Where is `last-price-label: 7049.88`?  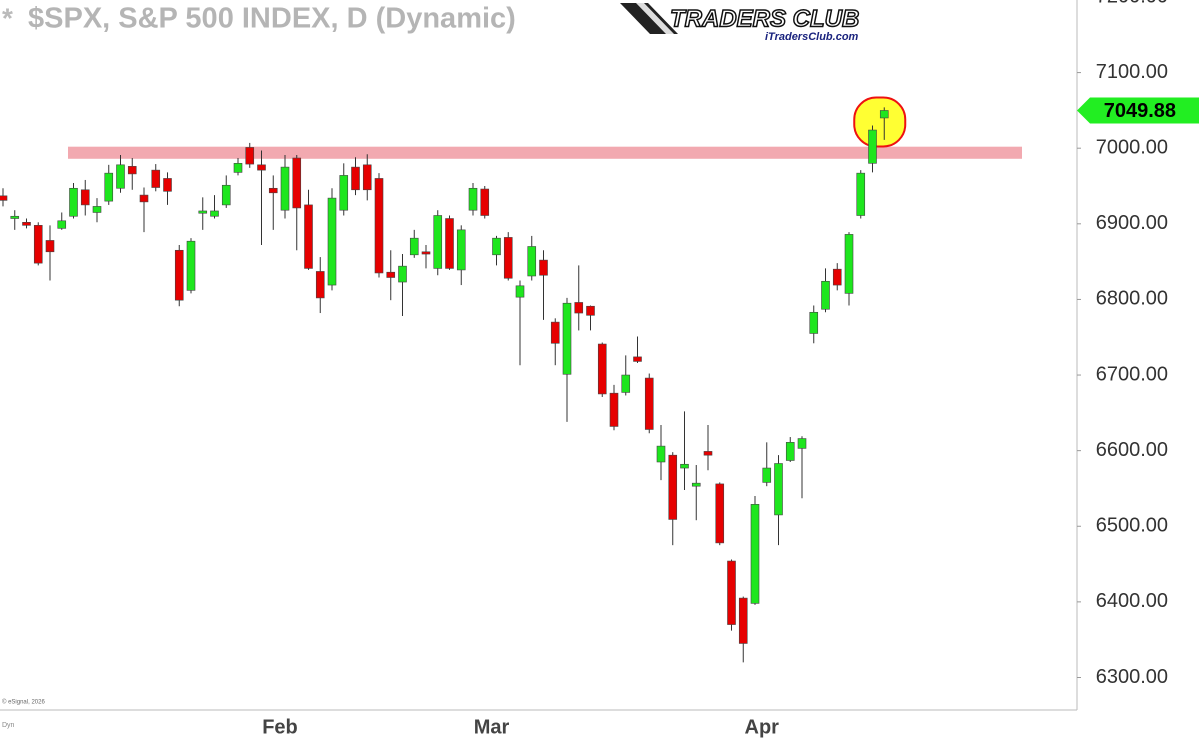
last-price-label: 7049.88 is located at coordinates (1140, 111).